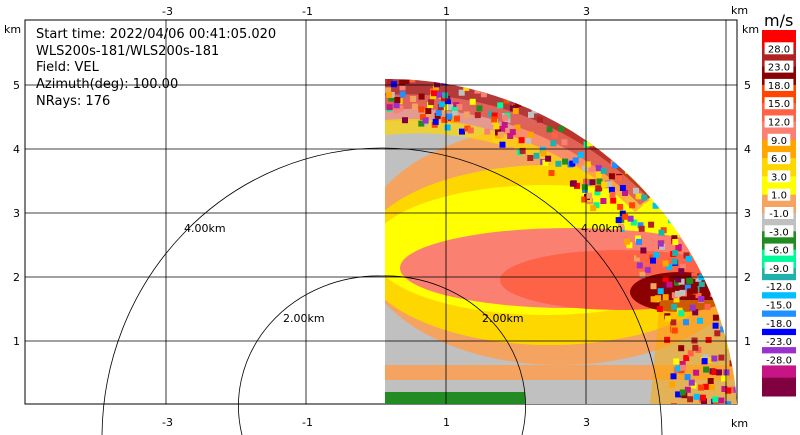  I want to click on x-tick-bottom-0: -3, so click(167, 422).